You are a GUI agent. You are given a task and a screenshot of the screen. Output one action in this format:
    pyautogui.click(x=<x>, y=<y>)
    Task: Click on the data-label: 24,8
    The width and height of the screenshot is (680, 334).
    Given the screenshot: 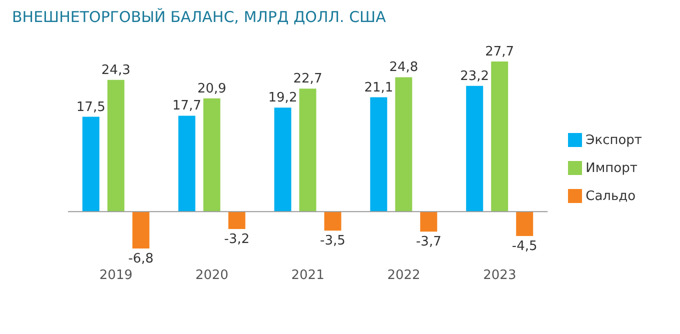 What is the action you would take?
    pyautogui.click(x=403, y=68)
    